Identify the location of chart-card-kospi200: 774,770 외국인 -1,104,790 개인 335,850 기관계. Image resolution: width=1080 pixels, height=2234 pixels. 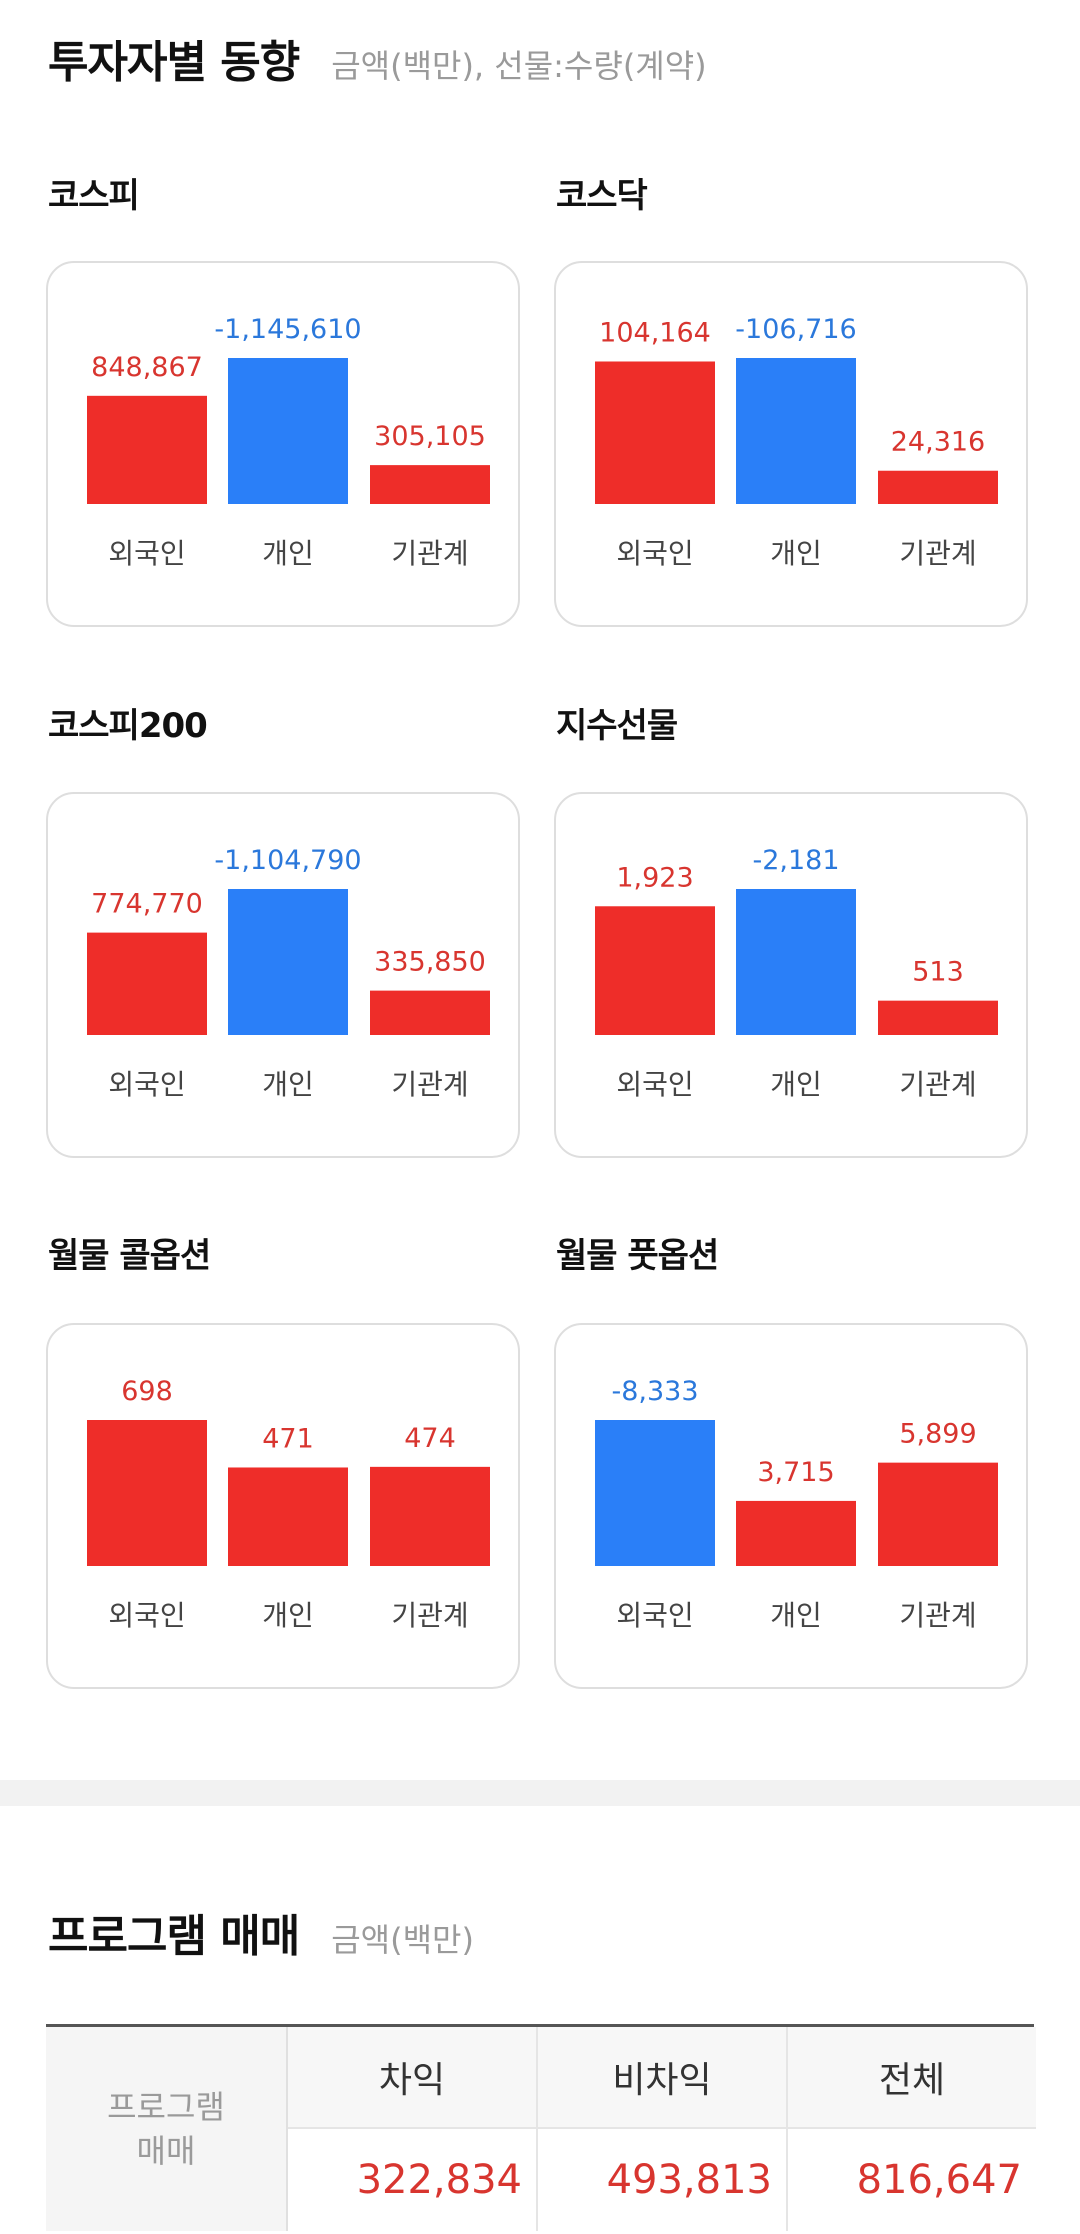
(283, 975).